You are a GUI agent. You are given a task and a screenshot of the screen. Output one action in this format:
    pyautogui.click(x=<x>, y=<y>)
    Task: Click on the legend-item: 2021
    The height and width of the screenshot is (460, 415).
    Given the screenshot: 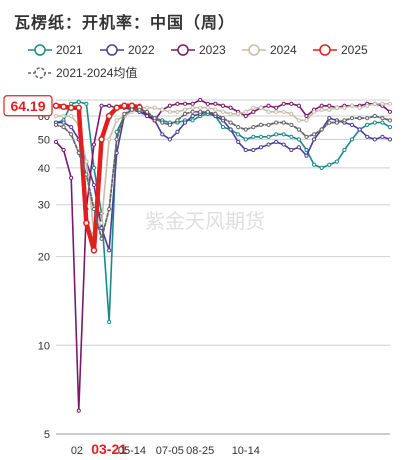 What is the action you would take?
    pyautogui.click(x=55, y=50)
    